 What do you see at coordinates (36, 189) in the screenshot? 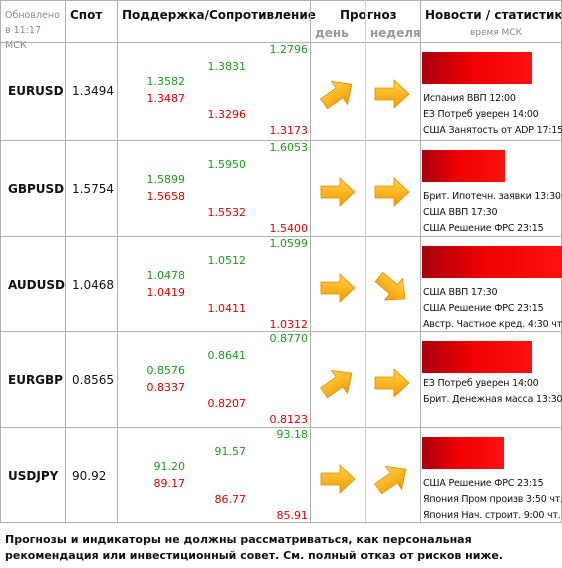
I see `pair: GBPUSD` at bounding box center [36, 189].